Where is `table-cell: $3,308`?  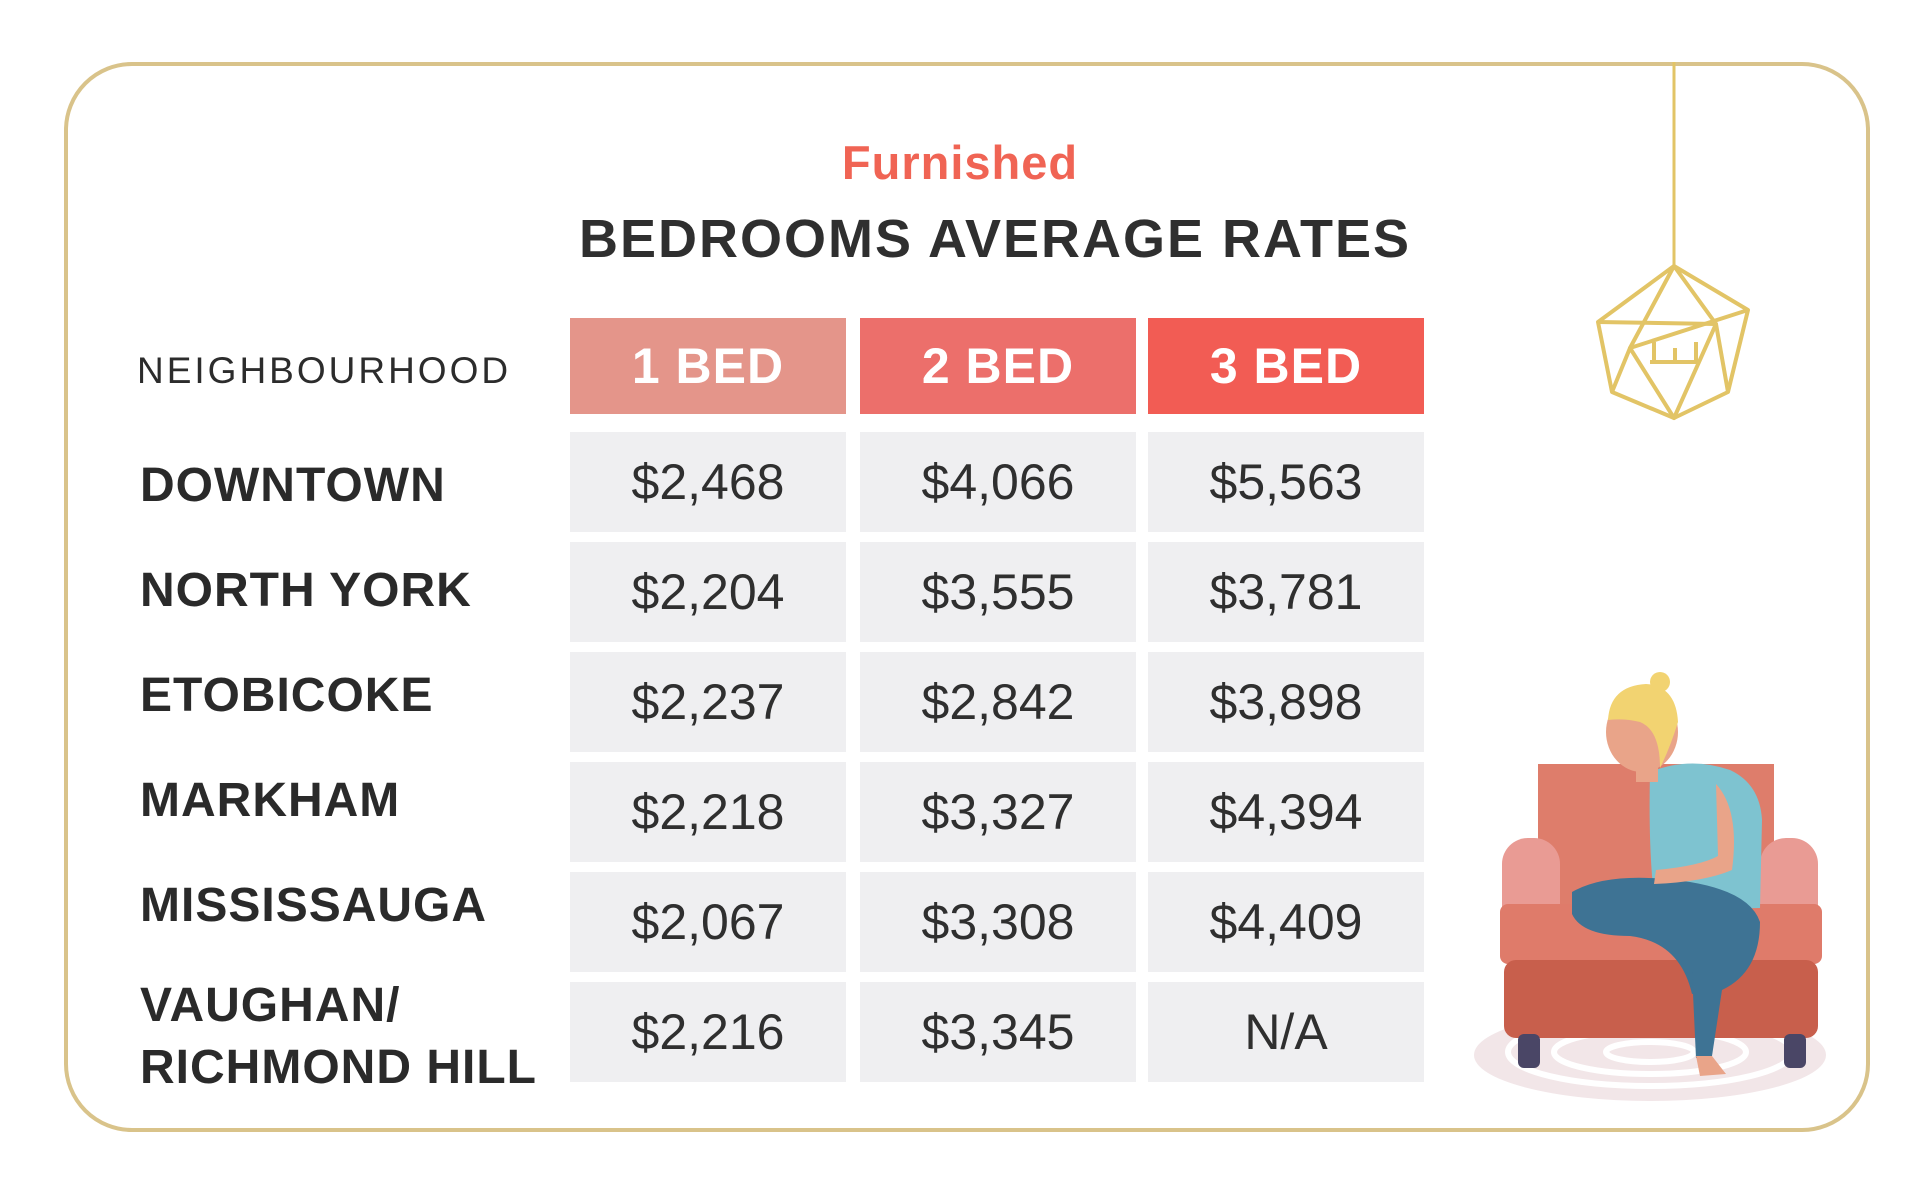 table-cell: $3,308 is located at coordinates (998, 922).